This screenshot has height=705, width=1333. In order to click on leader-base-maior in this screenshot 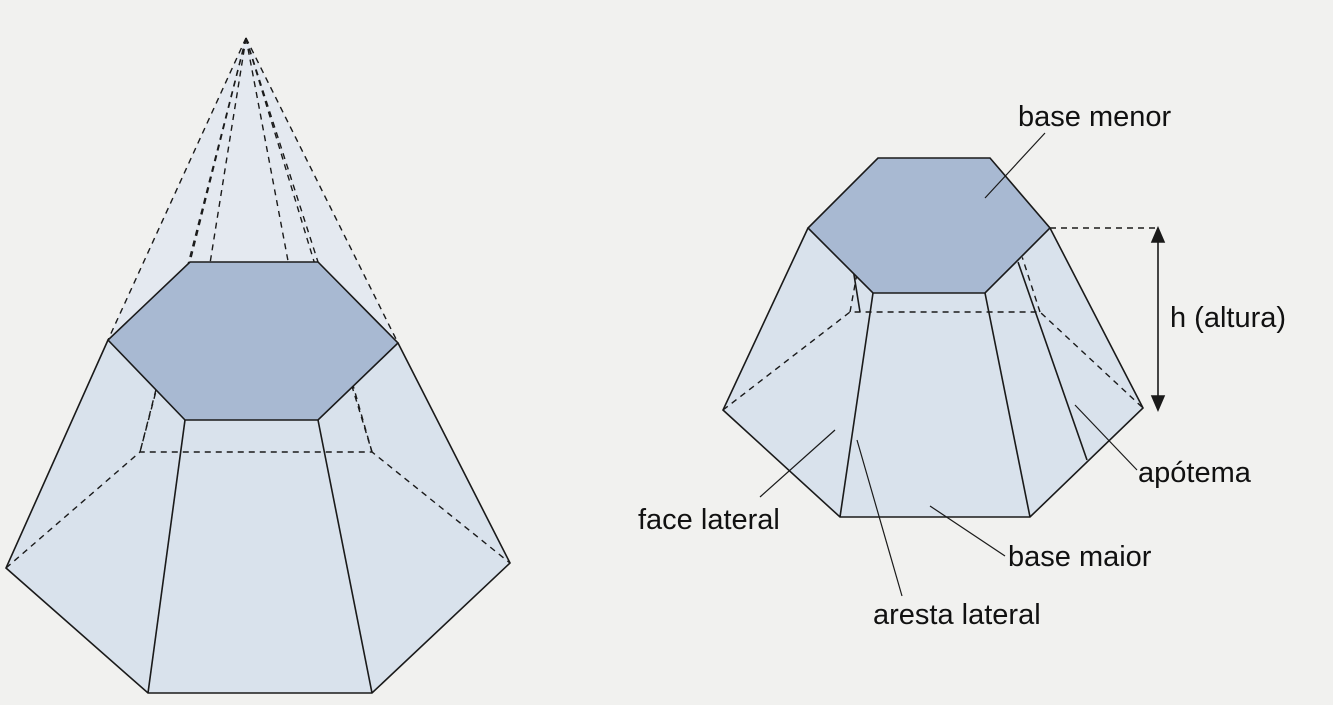, I will do `click(967, 531)`.